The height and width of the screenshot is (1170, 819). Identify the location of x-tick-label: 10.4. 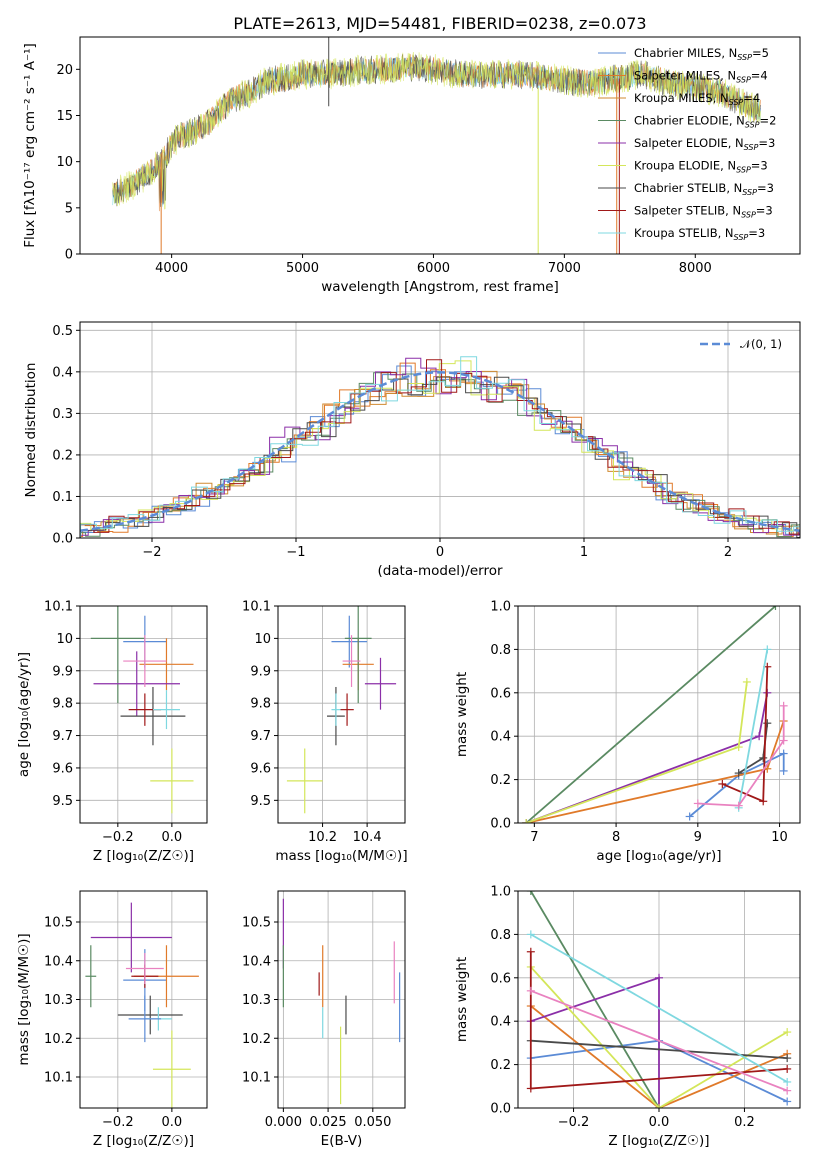
(367, 837).